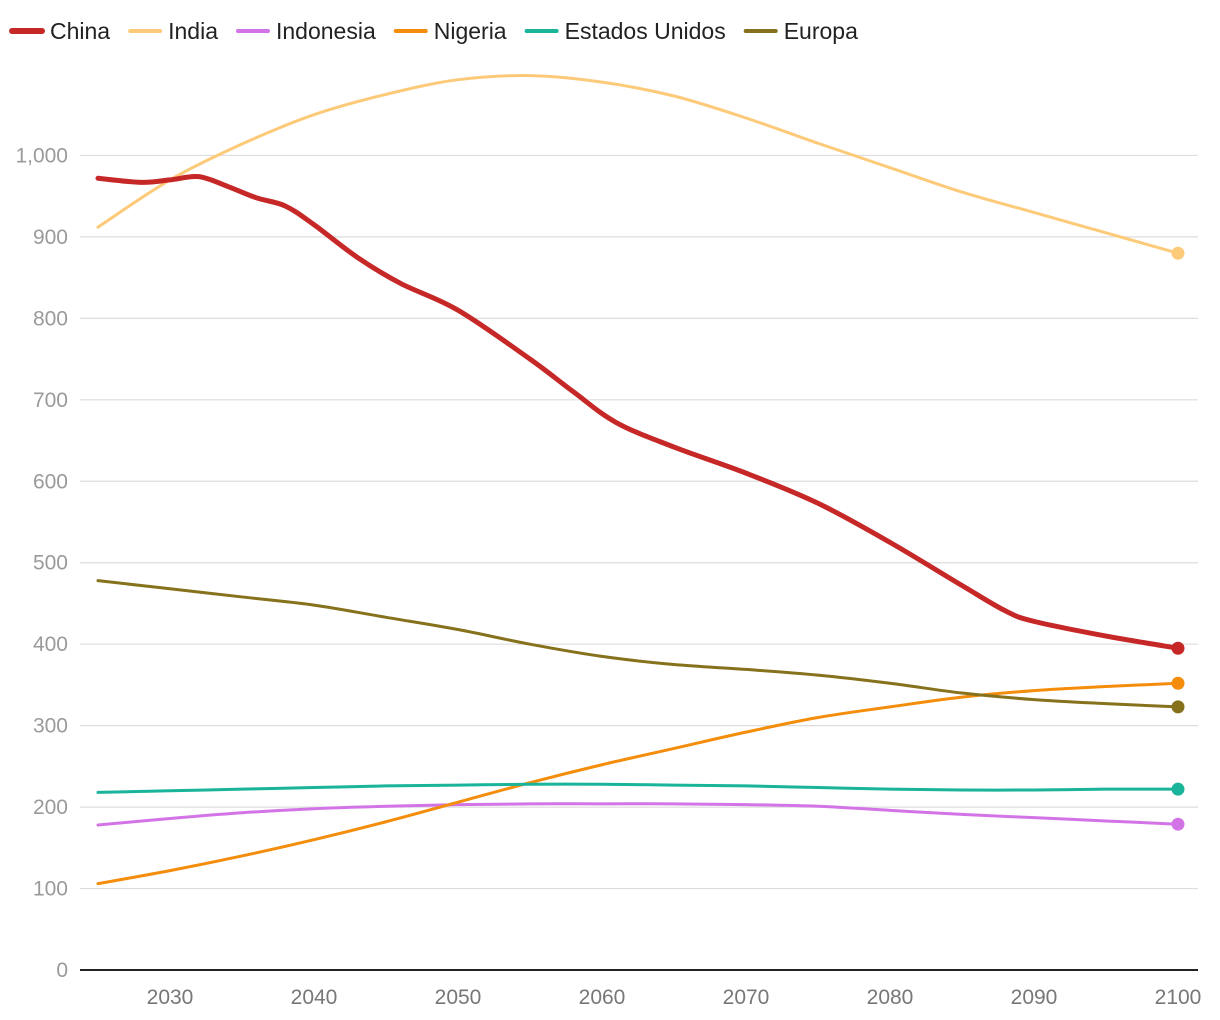  What do you see at coordinates (470, 31) in the screenshot?
I see `legend-label-nigeria: Nigeria` at bounding box center [470, 31].